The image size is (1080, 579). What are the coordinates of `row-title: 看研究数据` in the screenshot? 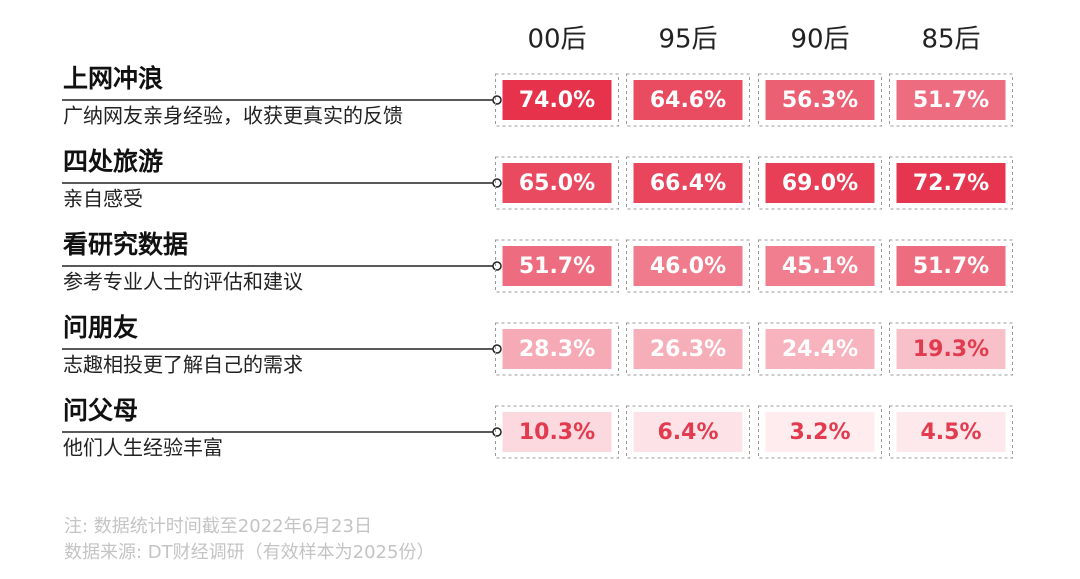 It's located at (125, 244).